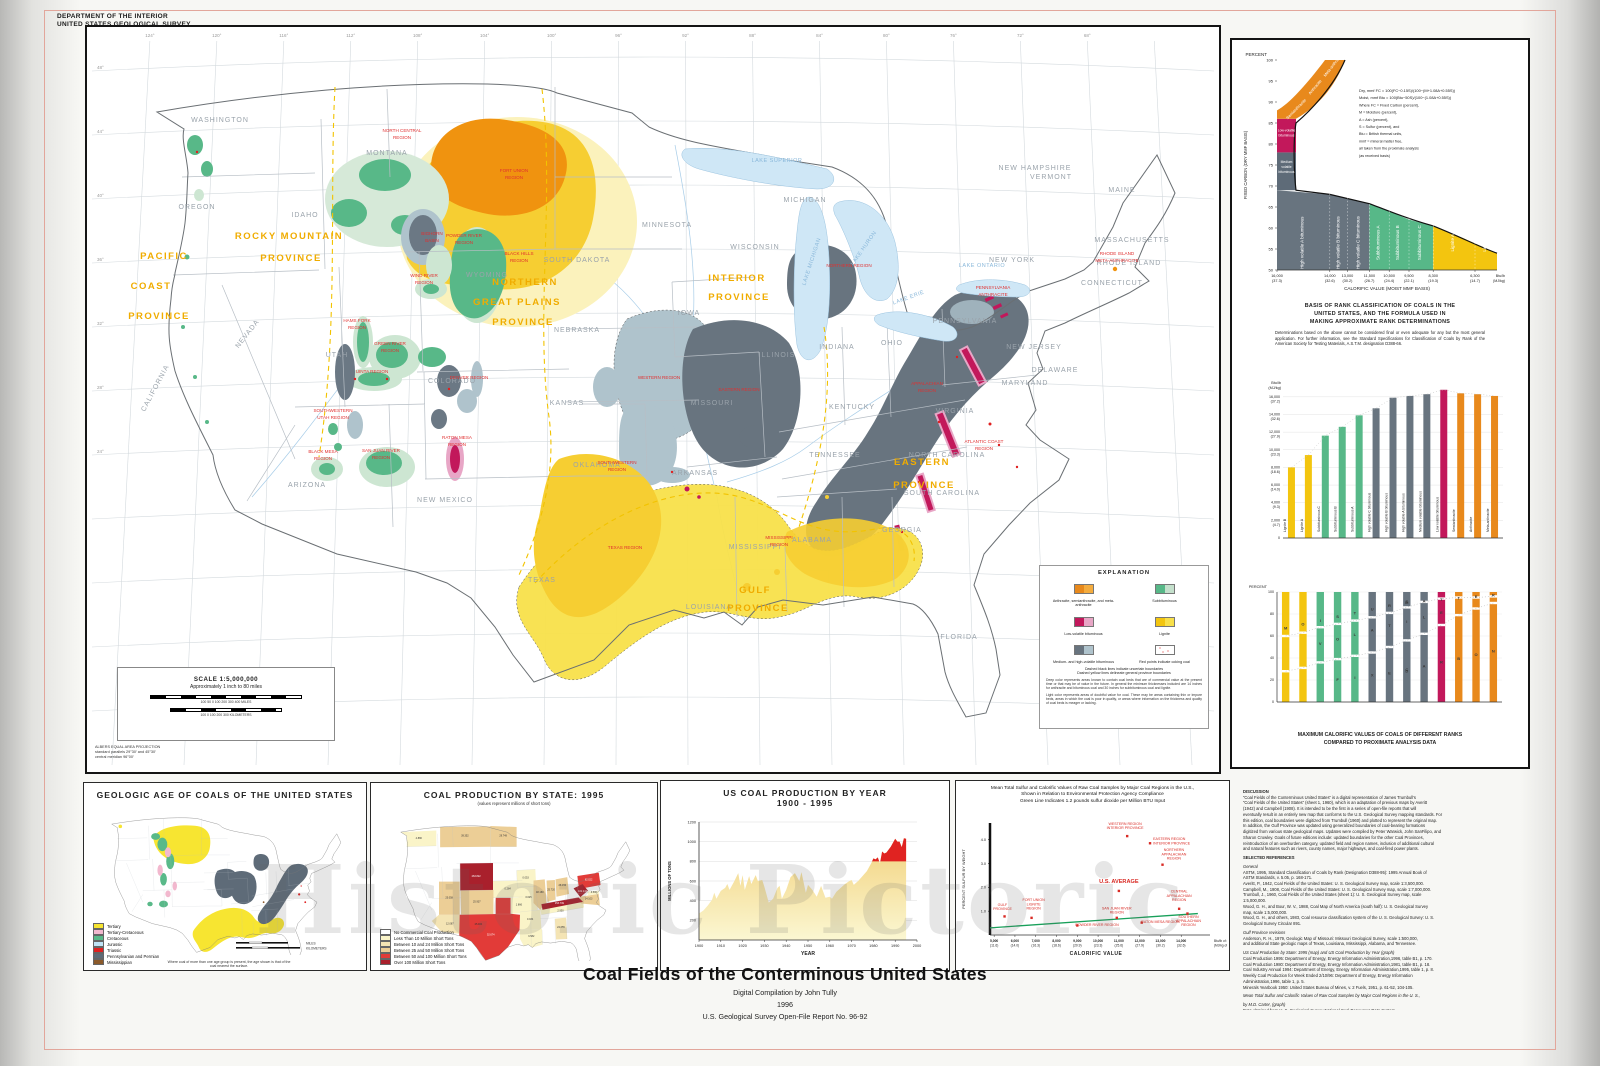 The height and width of the screenshot is (1066, 1600). I want to click on scale-text: SCALE 1:5,000,000, so click(226, 679).